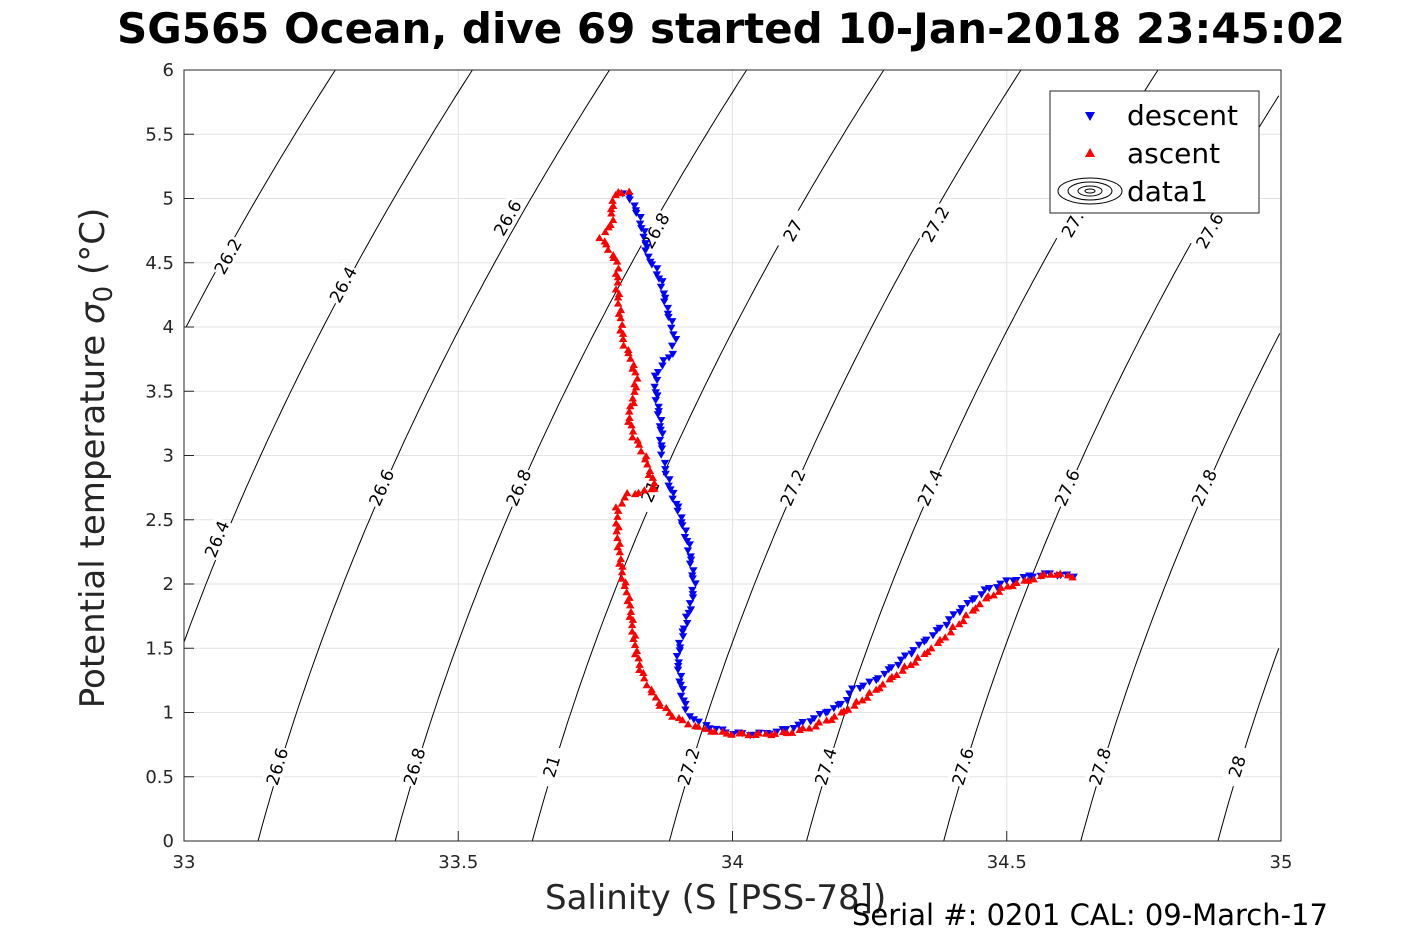  I want to click on y-tick-label: 3.5, so click(159, 391).